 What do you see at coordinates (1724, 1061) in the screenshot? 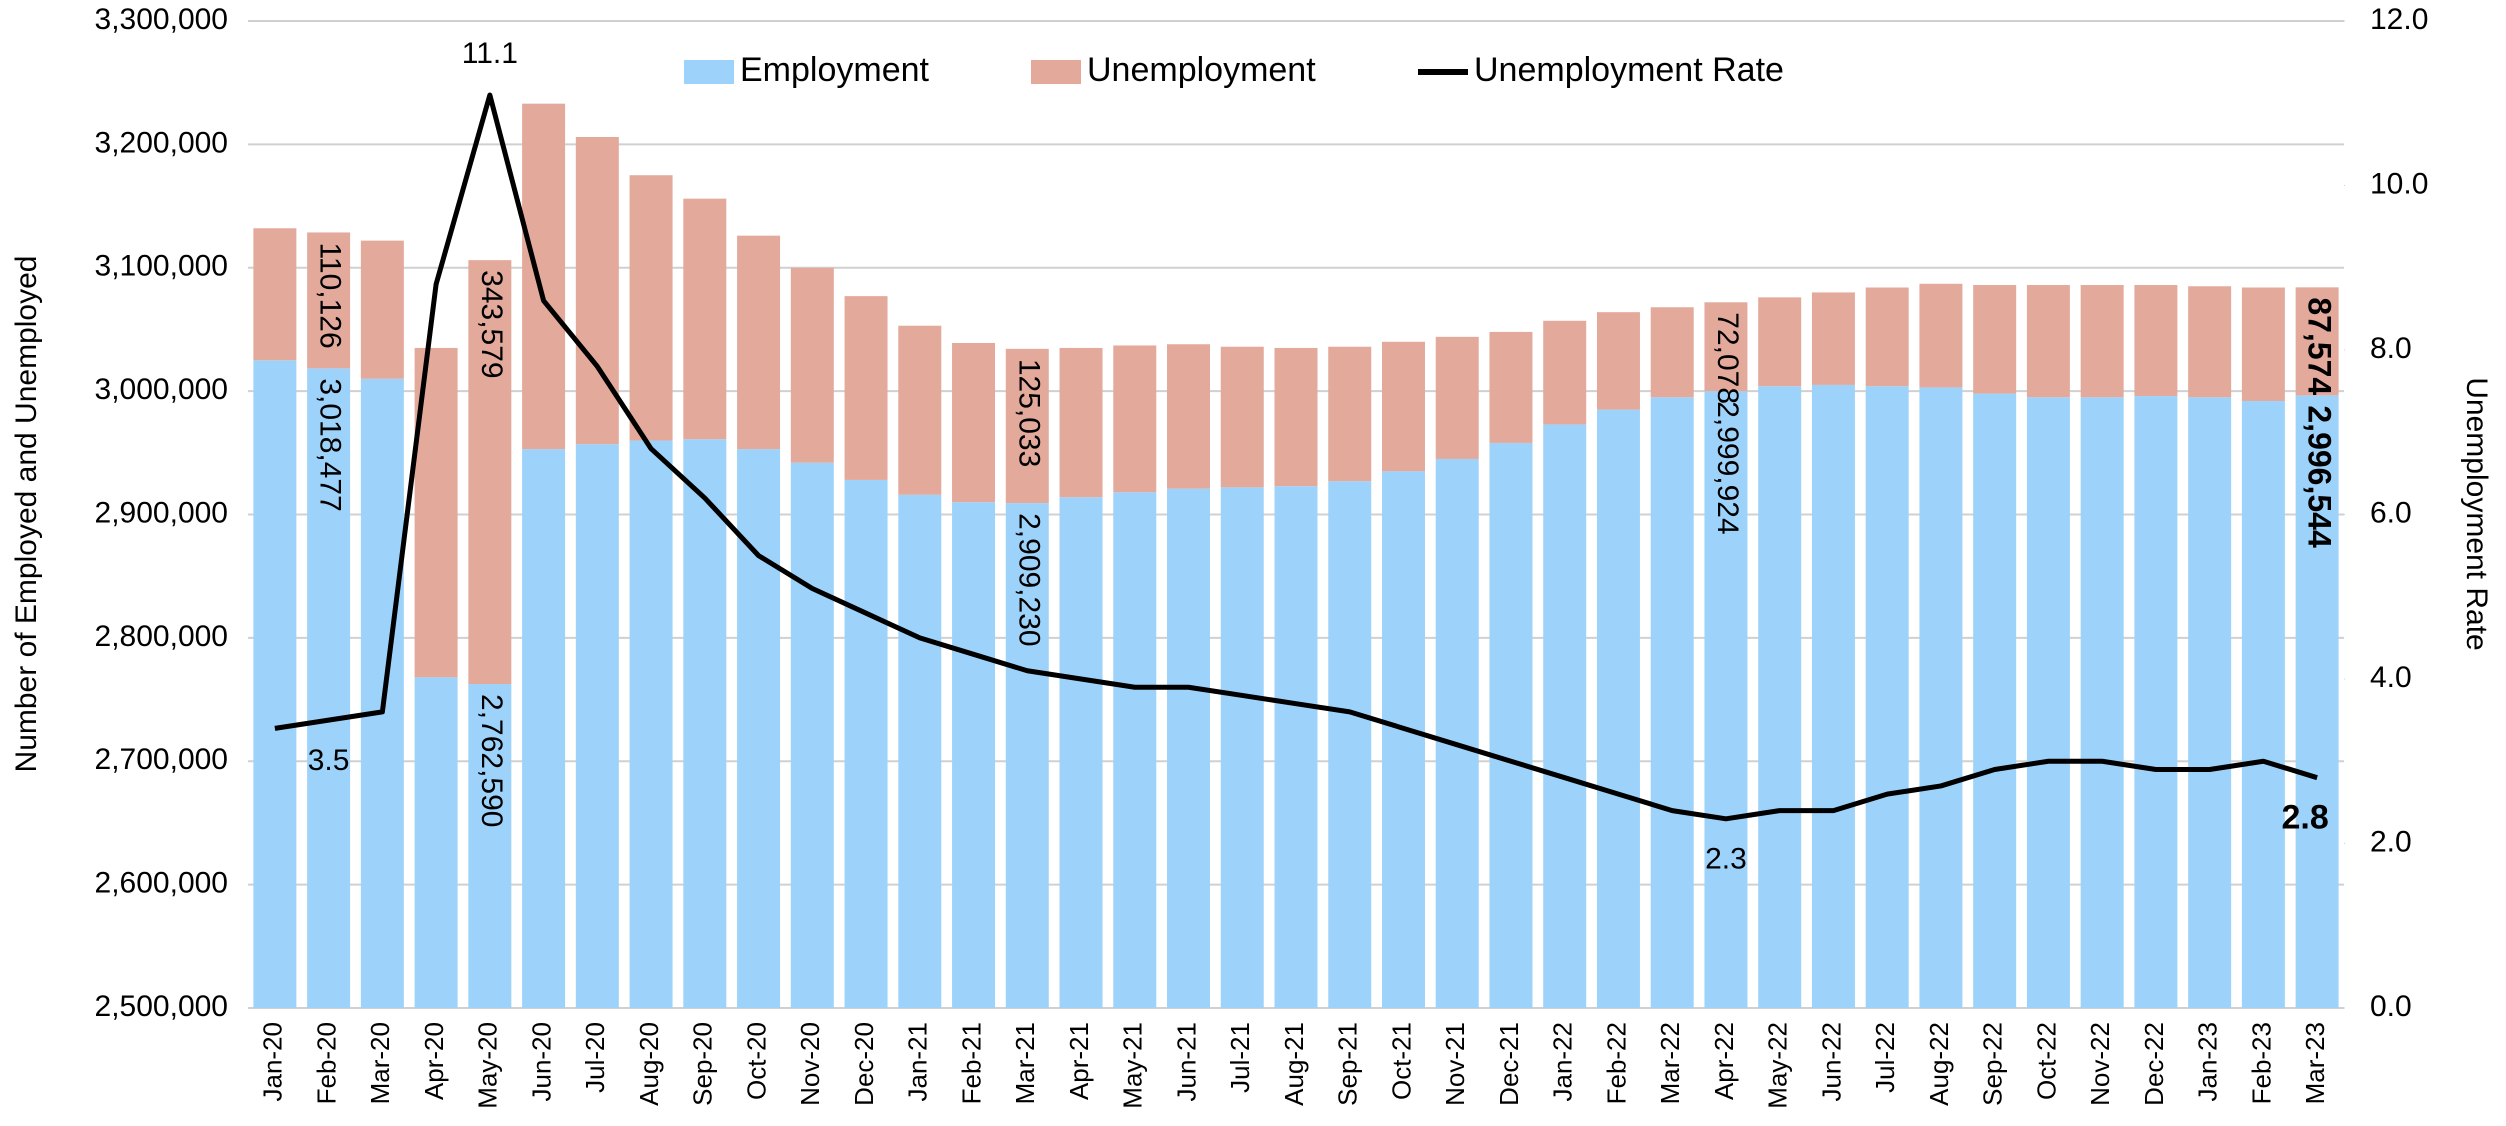
I see `x-tick-label: Apr-22` at bounding box center [1724, 1061].